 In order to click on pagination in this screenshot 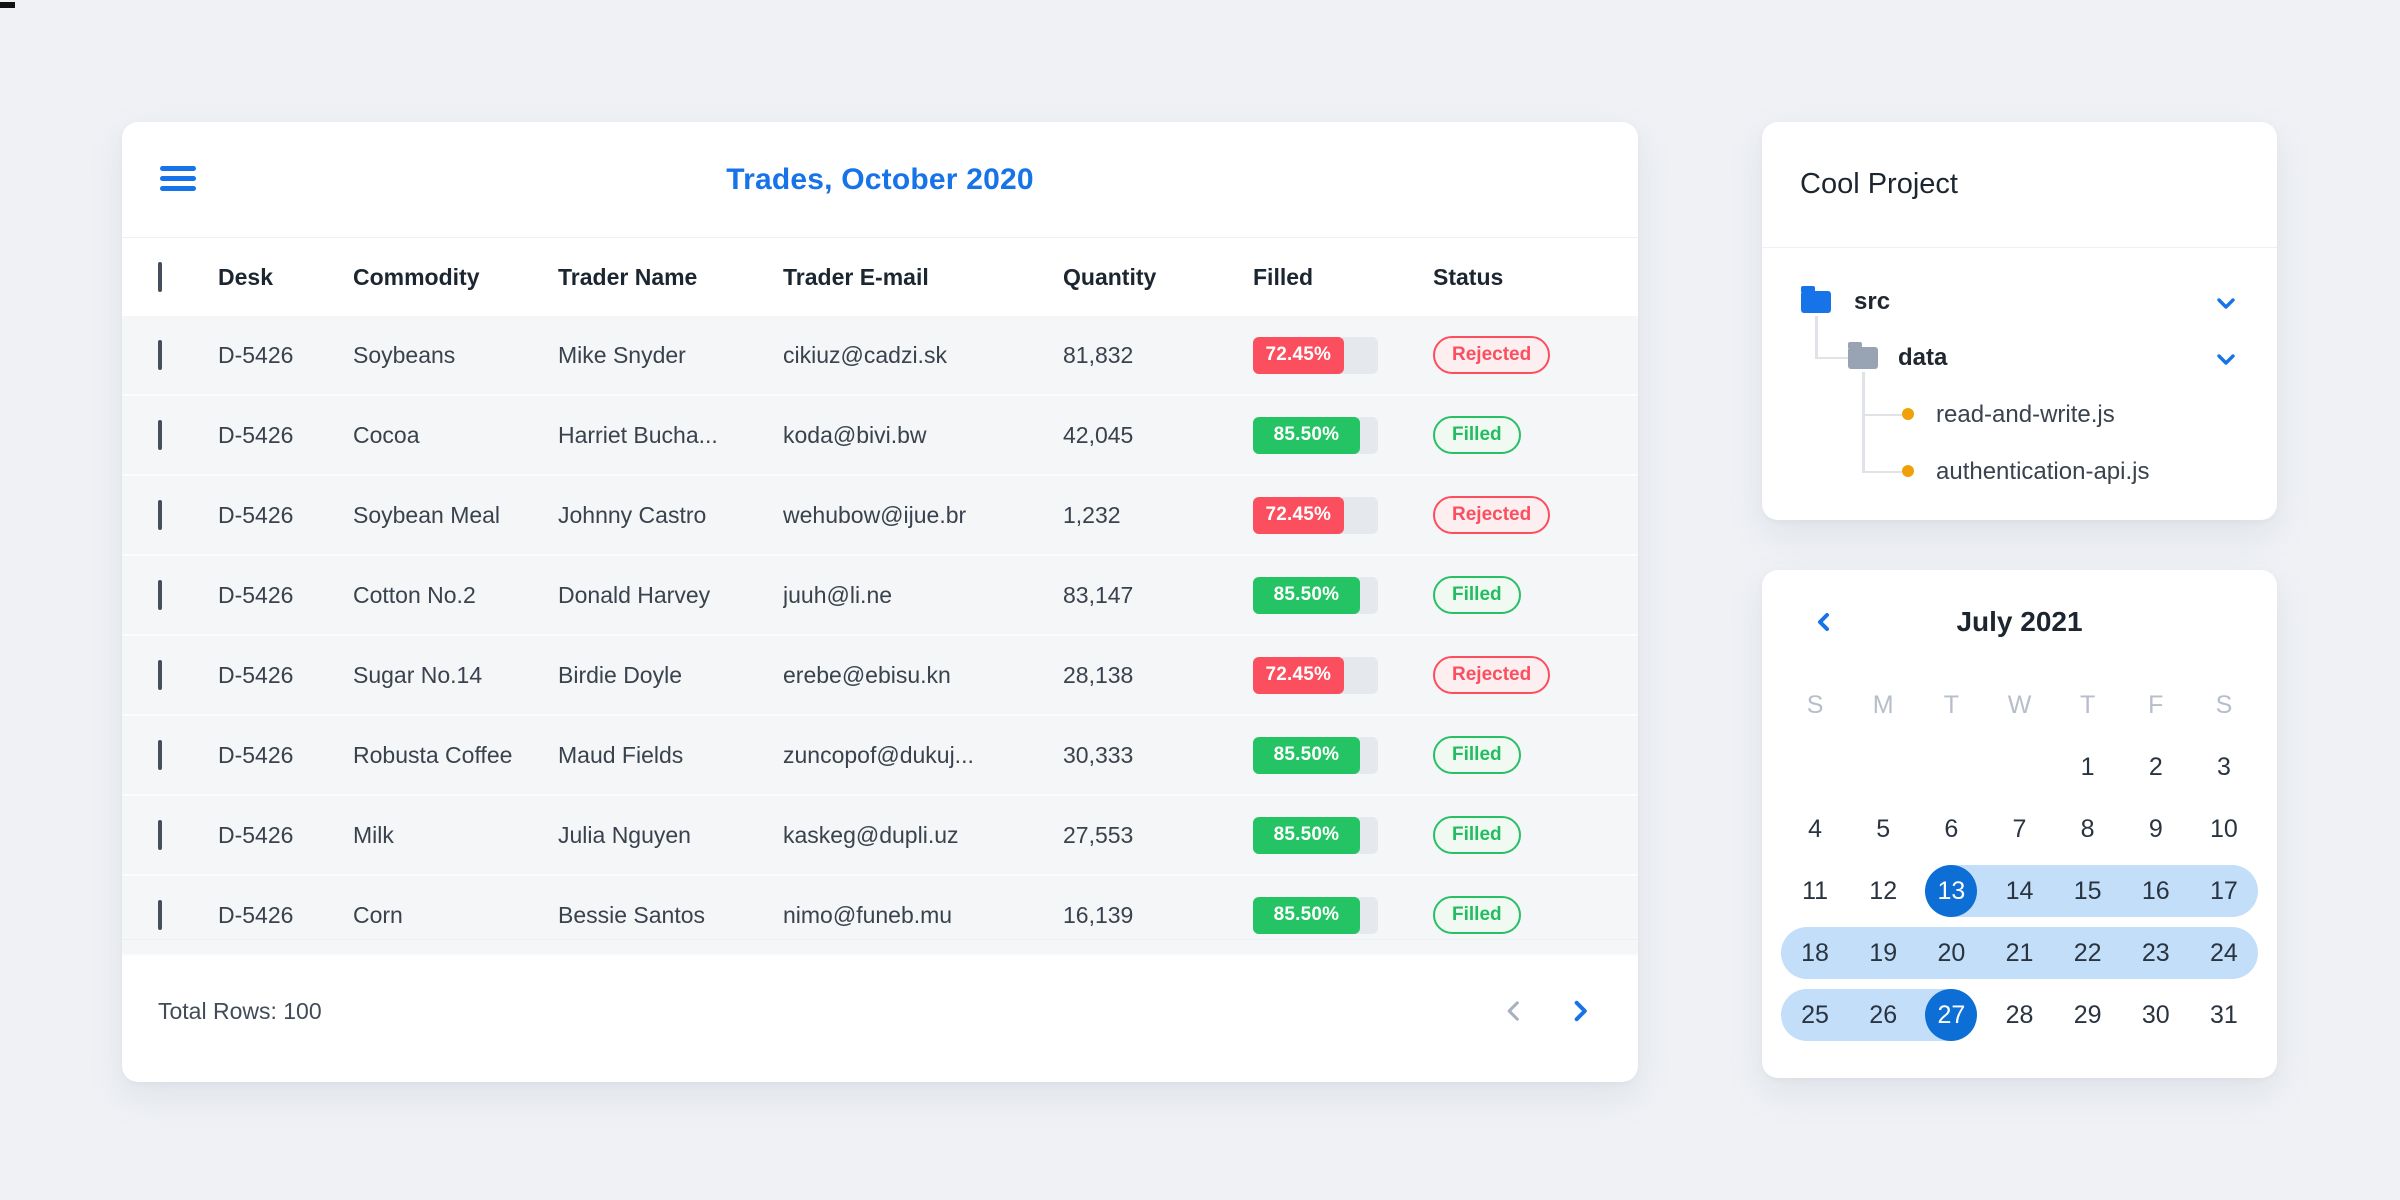, I will do `click(1547, 1011)`.